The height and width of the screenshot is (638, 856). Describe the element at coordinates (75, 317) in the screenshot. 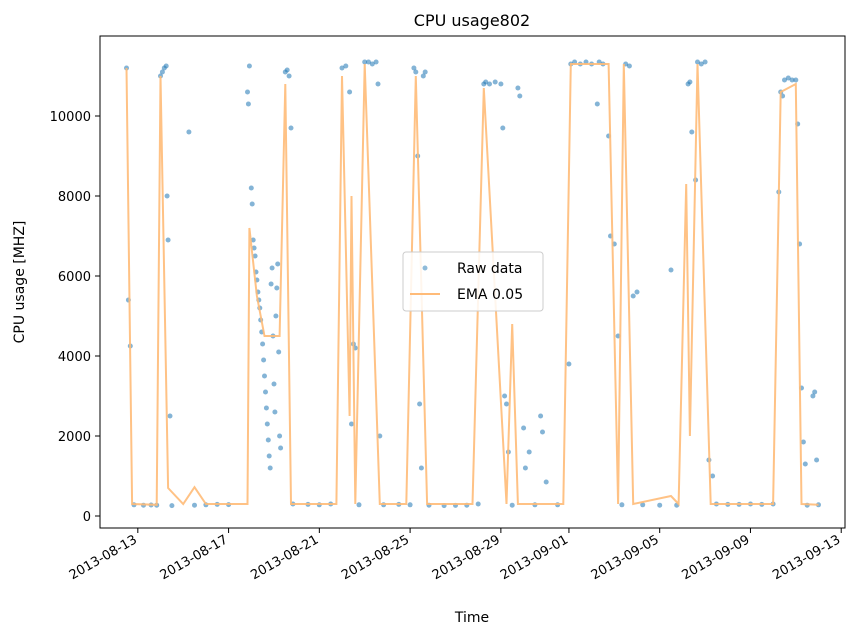

I see `y-axis: 0 2000 4000 6000 8000 10000` at that location.